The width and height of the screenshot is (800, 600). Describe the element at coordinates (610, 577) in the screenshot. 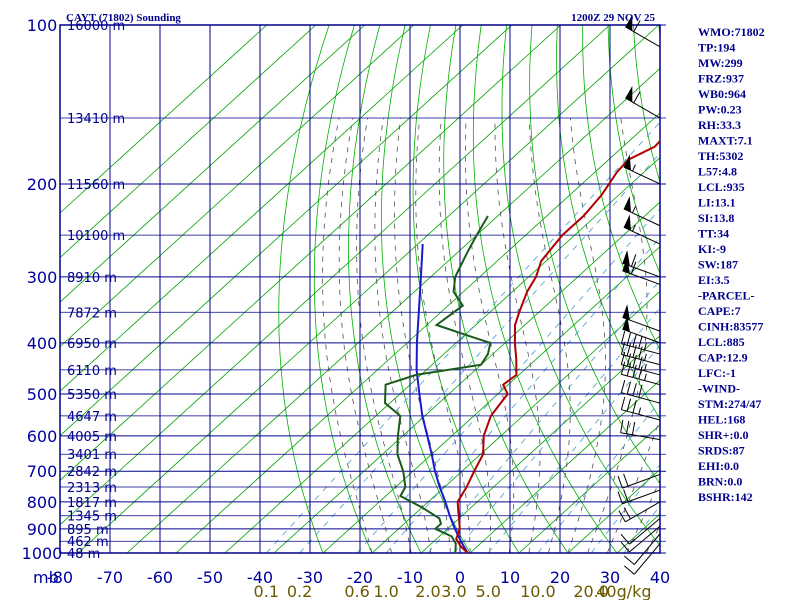

I see `temperature-tick-label: 30` at that location.